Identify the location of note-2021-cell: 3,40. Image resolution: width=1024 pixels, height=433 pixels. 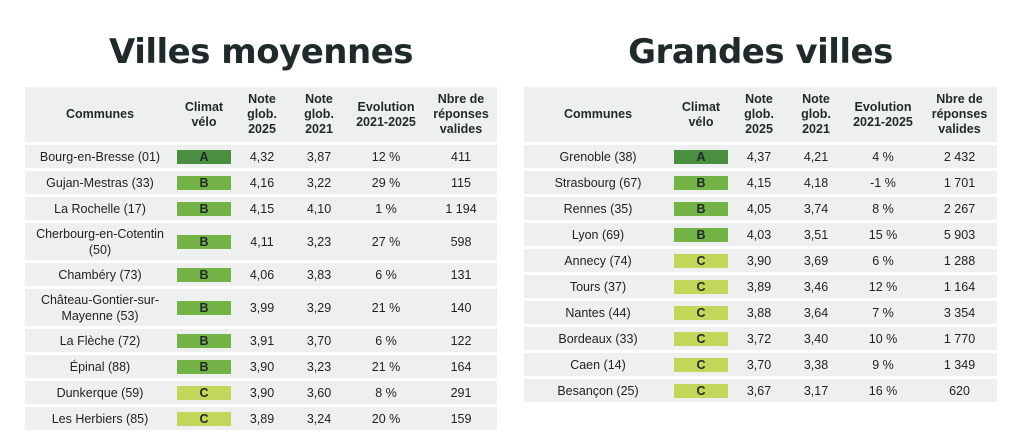
(816, 338).